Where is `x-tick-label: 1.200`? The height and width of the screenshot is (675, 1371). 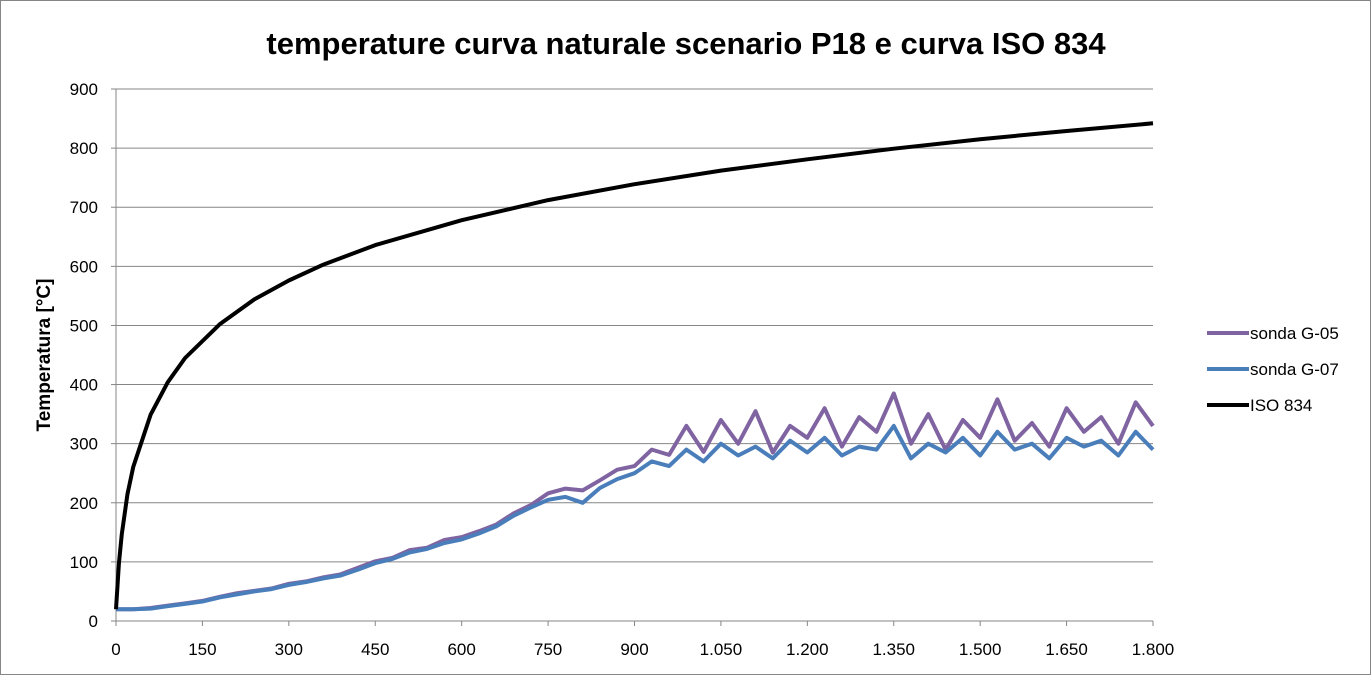 x-tick-label: 1.200 is located at coordinates (807, 649).